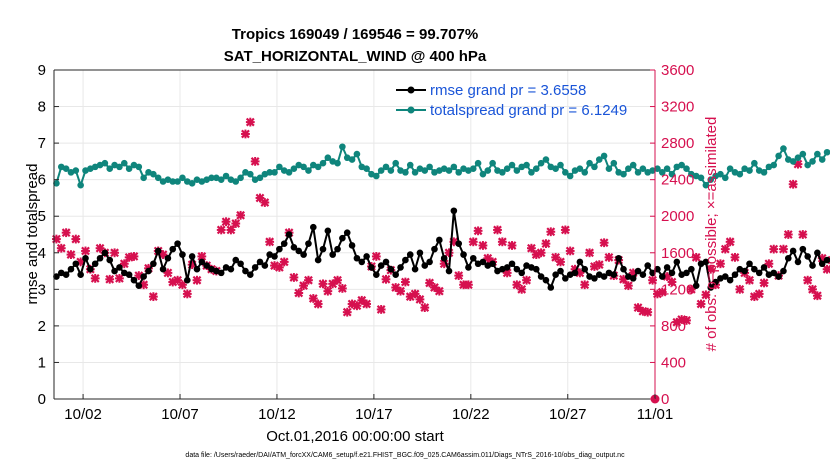 The height and width of the screenshot is (470, 830). Describe the element at coordinates (677, 253) in the screenshot. I see `y-right-tick-label: 1600` at that location.